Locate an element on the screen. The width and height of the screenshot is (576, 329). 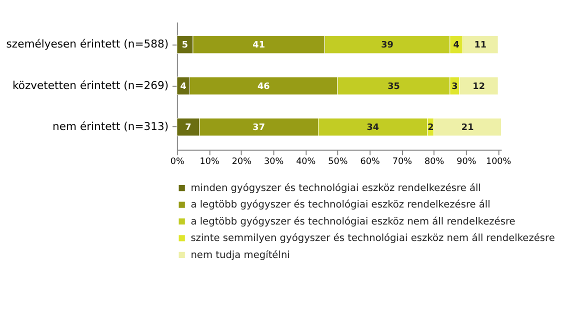
data-label: 37 is located at coordinates (258, 128).